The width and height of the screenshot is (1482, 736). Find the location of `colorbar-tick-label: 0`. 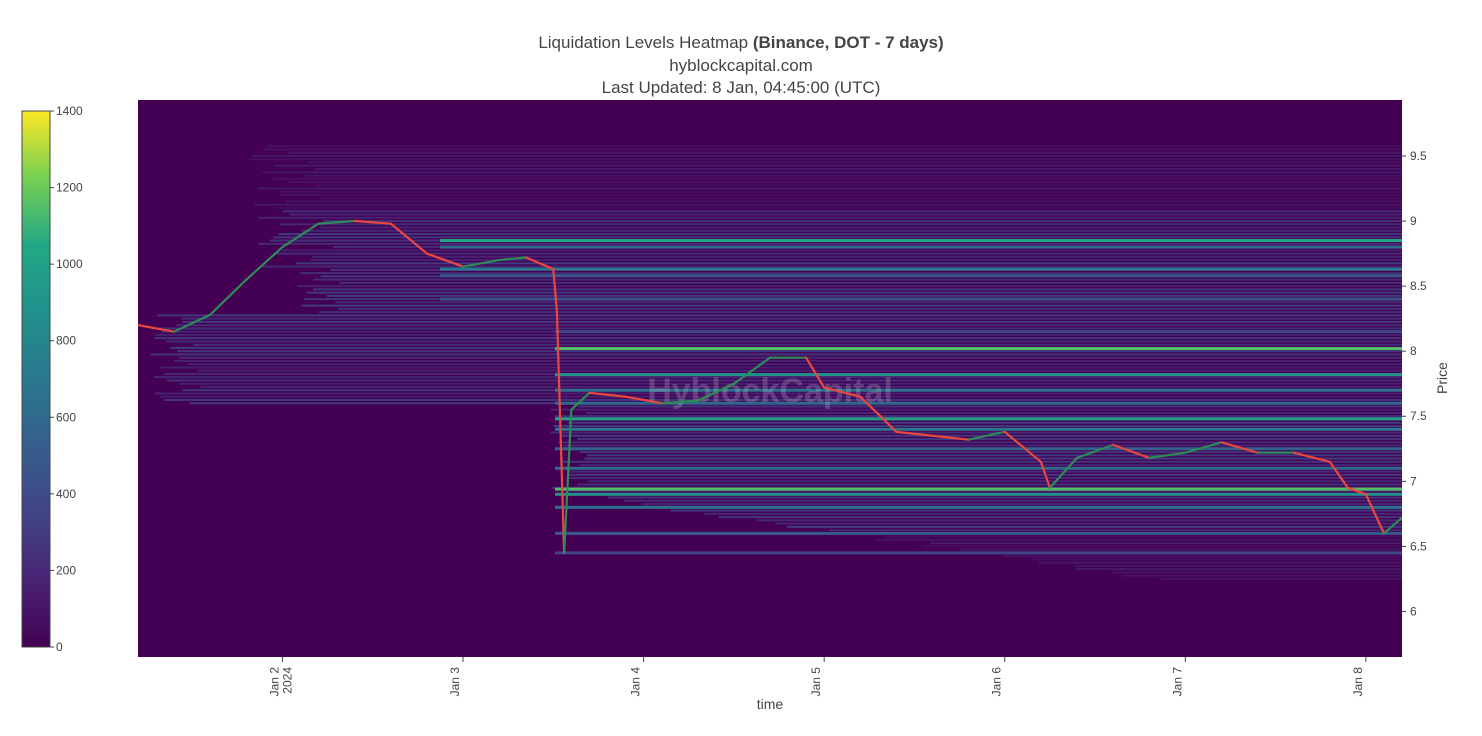

colorbar-tick-label: 0 is located at coordinates (59, 647).